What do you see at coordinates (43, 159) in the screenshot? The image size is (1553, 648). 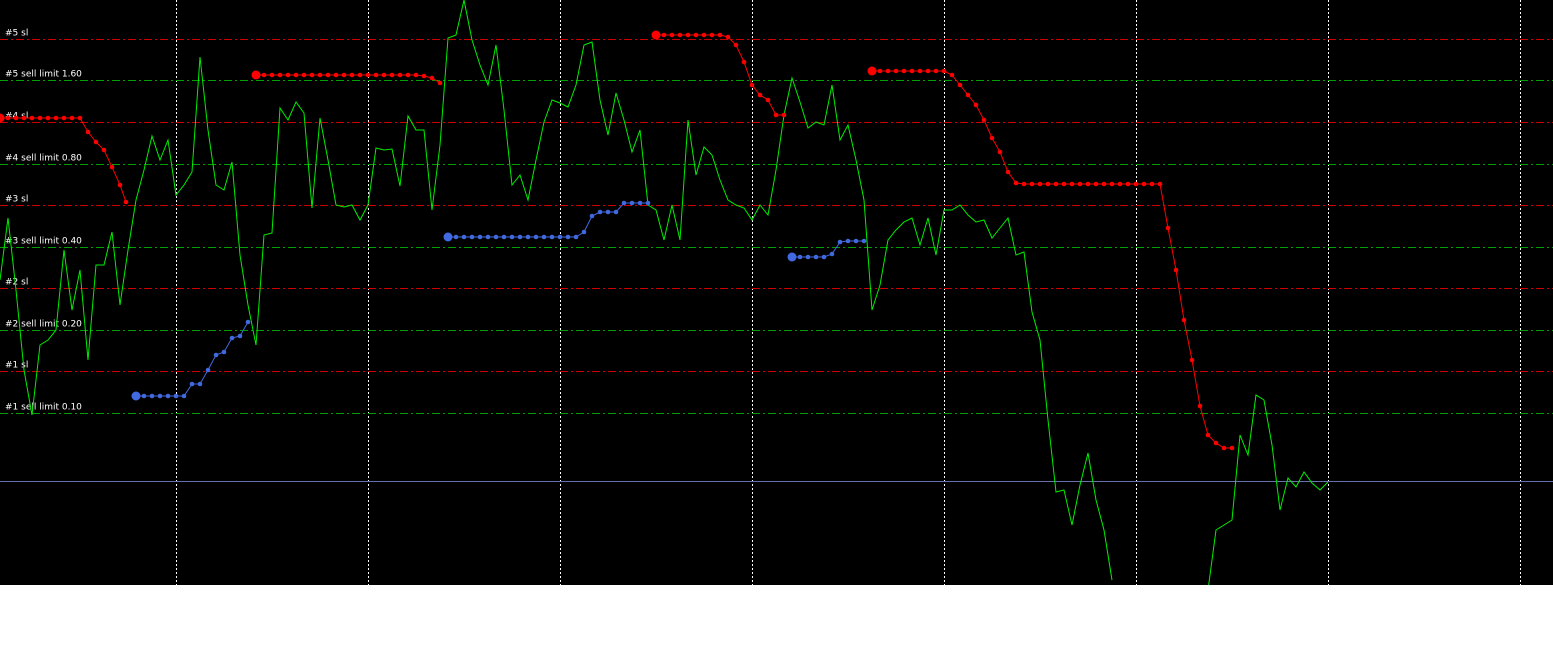 I see `level-label: #4 sell limit 0.80` at bounding box center [43, 159].